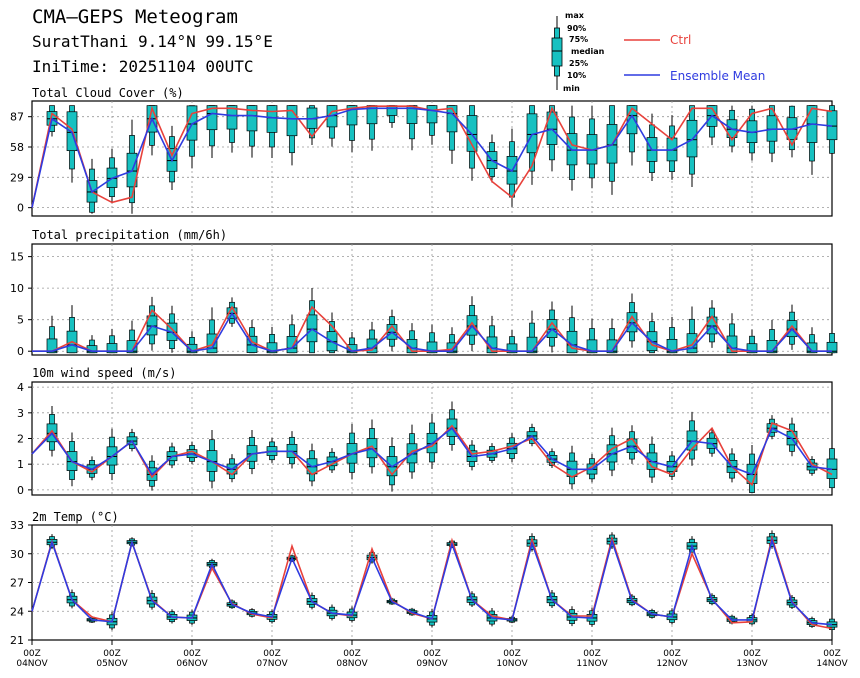 This screenshot has height=678, width=860. I want to click on x-tick-date: 14NOV, so click(832, 664).